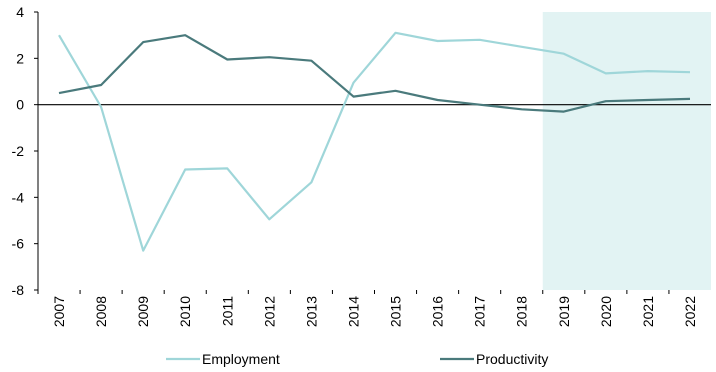 Image resolution: width=716 pixels, height=372 pixels. Describe the element at coordinates (480, 311) in the screenshot. I see `x-tick-label: 2017` at that location.